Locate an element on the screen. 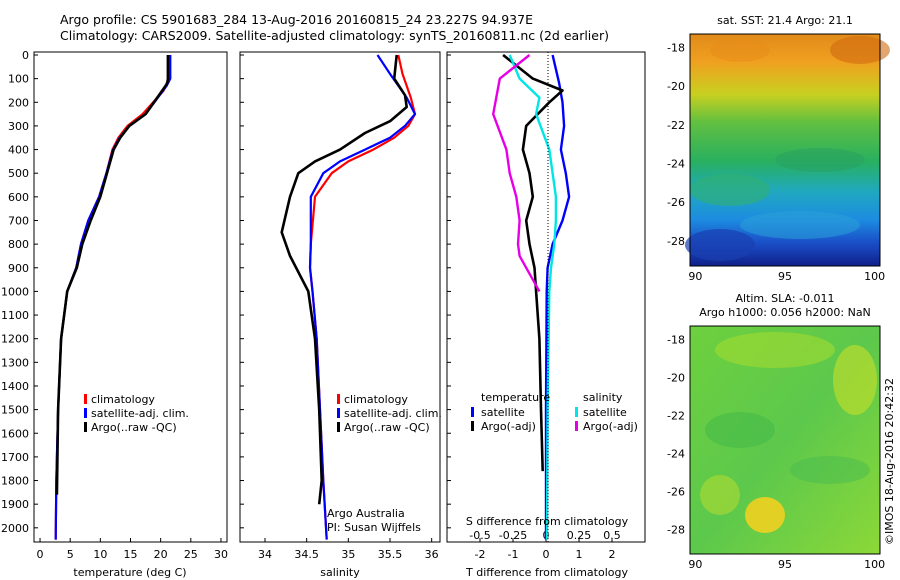  depth-tick-label: 1100 is located at coordinates (15, 315).